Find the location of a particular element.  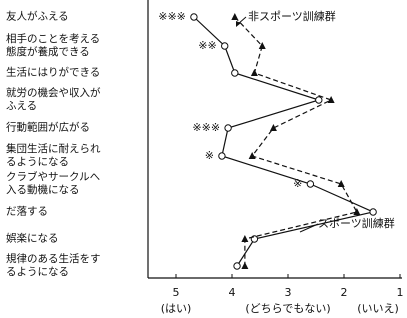

x-tick-label: 2 is located at coordinates (344, 292).